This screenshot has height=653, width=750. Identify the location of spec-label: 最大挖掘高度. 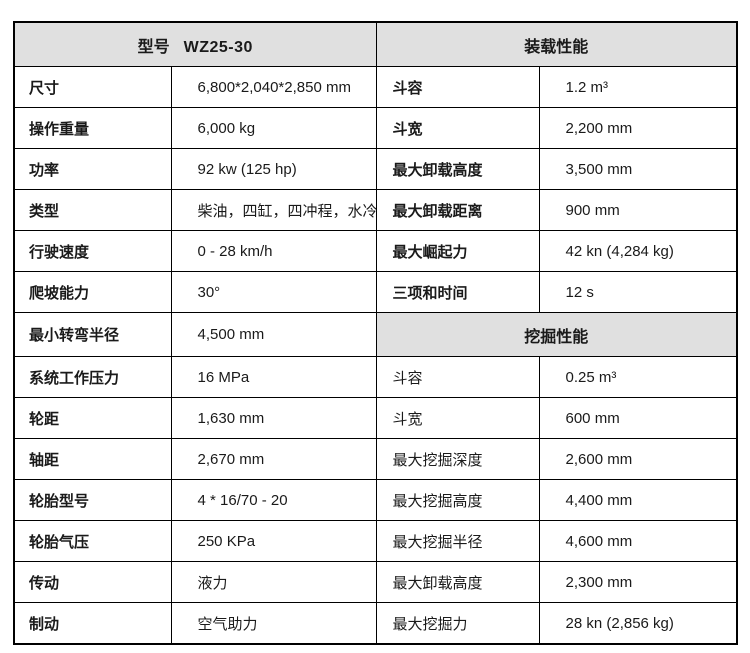
(457, 500).